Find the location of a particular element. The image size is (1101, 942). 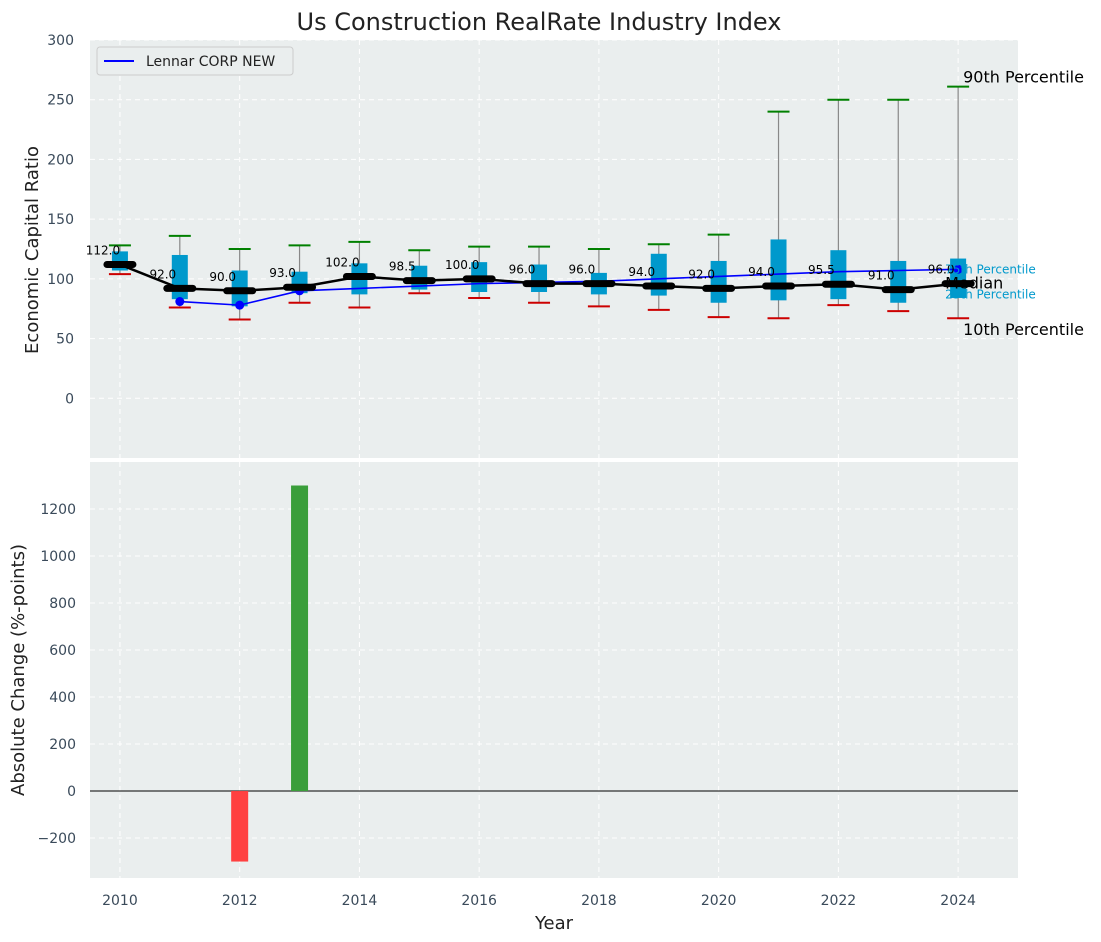

bottom-y-tick-label: 0 is located at coordinates (71, 792).